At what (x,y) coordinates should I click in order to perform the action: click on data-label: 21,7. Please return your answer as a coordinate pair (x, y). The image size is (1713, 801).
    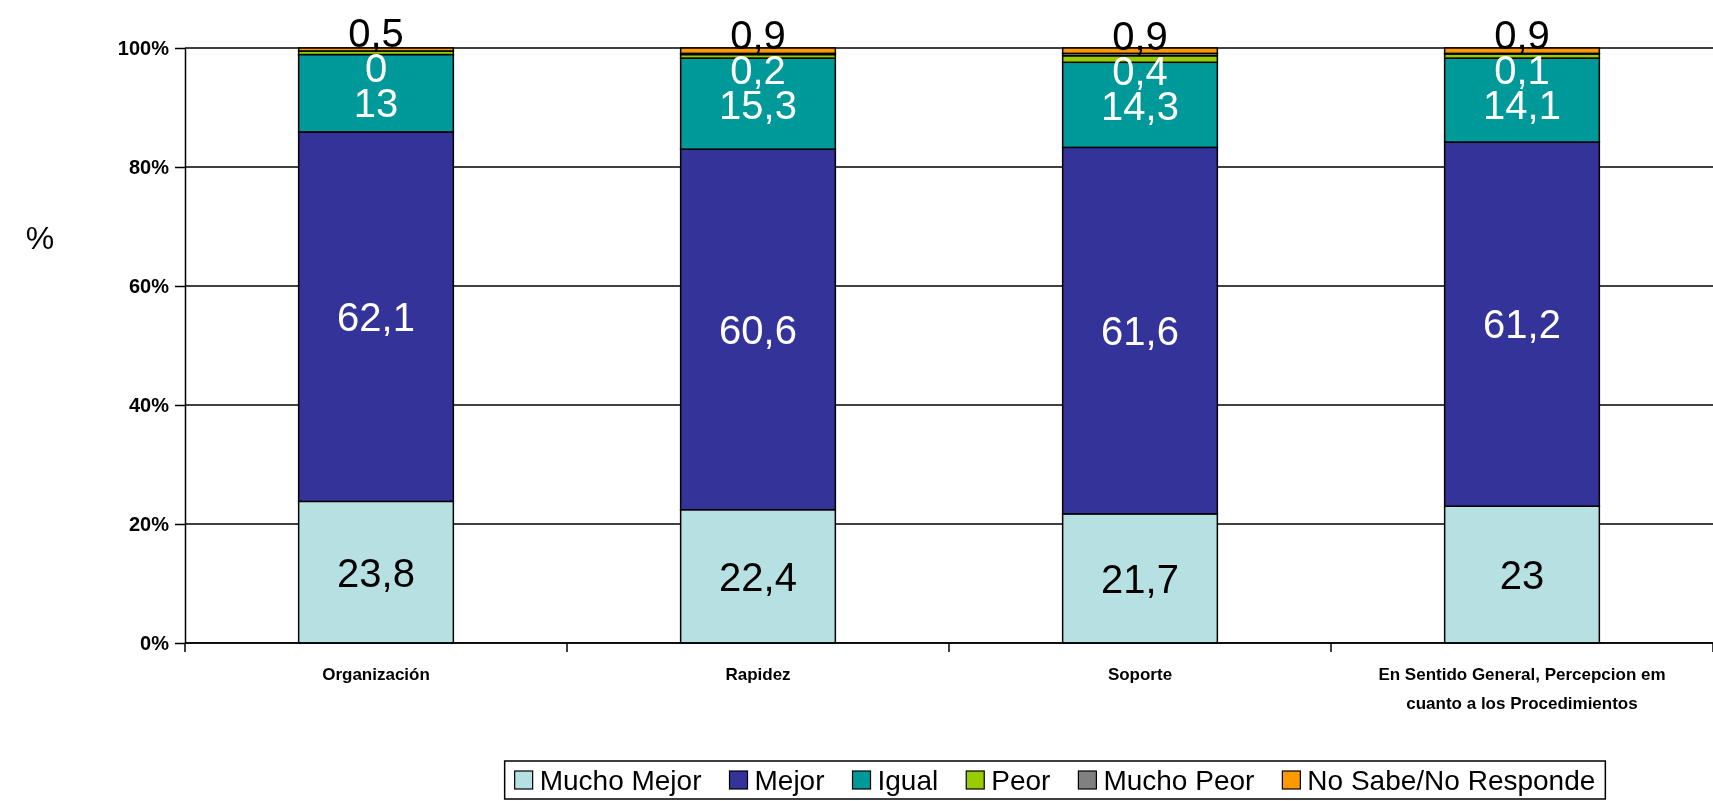
    Looking at the image, I should click on (1140, 578).